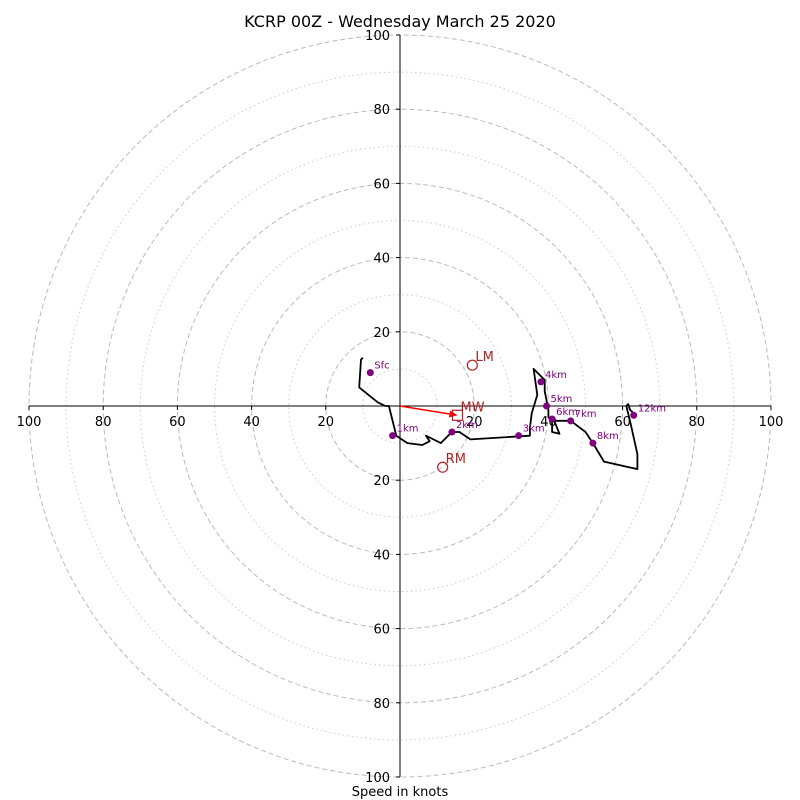  I want to click on storm-motion-markers: LM MW RM, so click(465, 411).